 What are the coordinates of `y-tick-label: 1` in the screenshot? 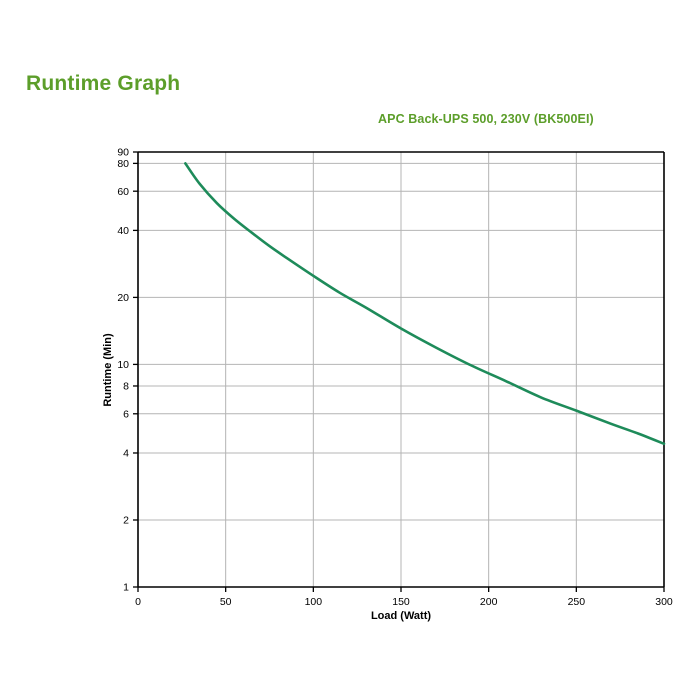 It's located at (126, 588).